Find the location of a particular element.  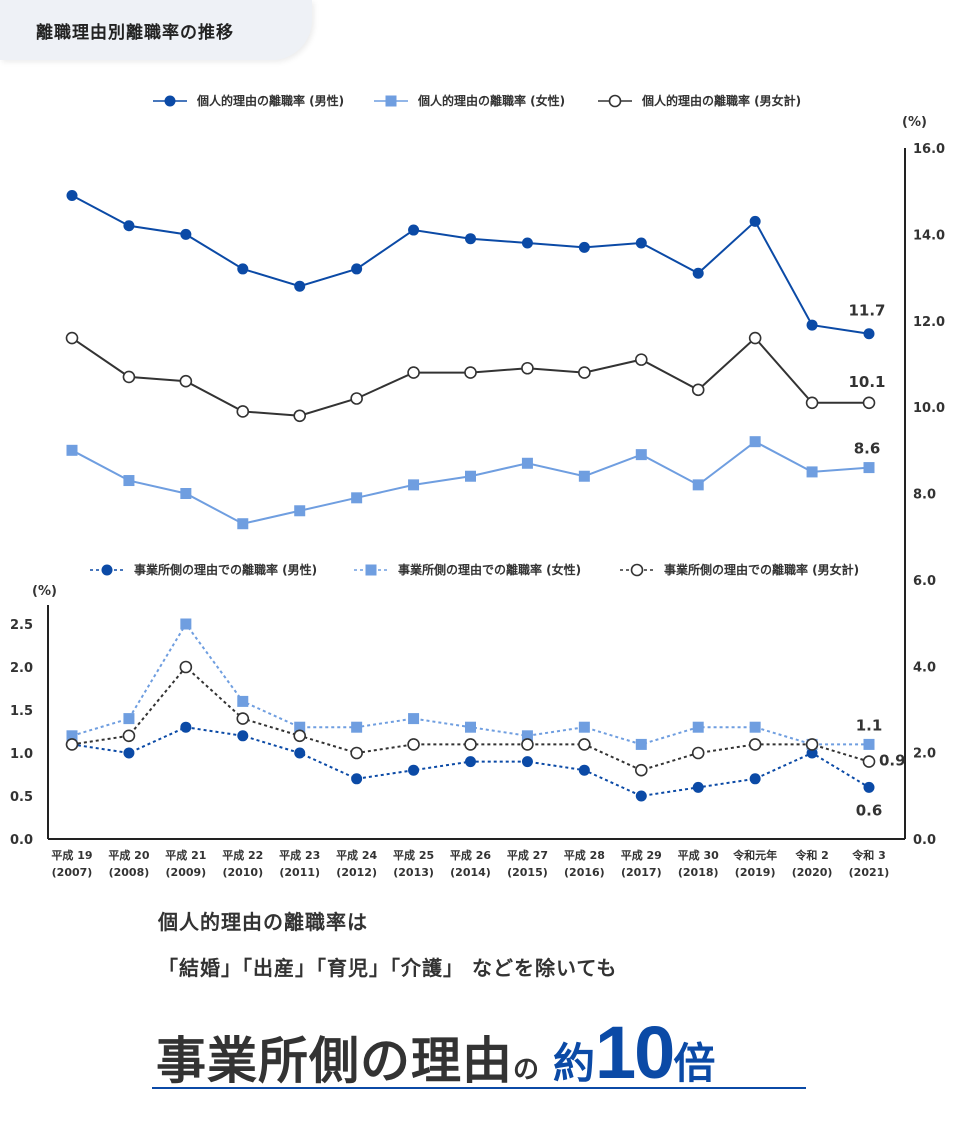

x-category-year: (2012) is located at coordinates (356, 872).